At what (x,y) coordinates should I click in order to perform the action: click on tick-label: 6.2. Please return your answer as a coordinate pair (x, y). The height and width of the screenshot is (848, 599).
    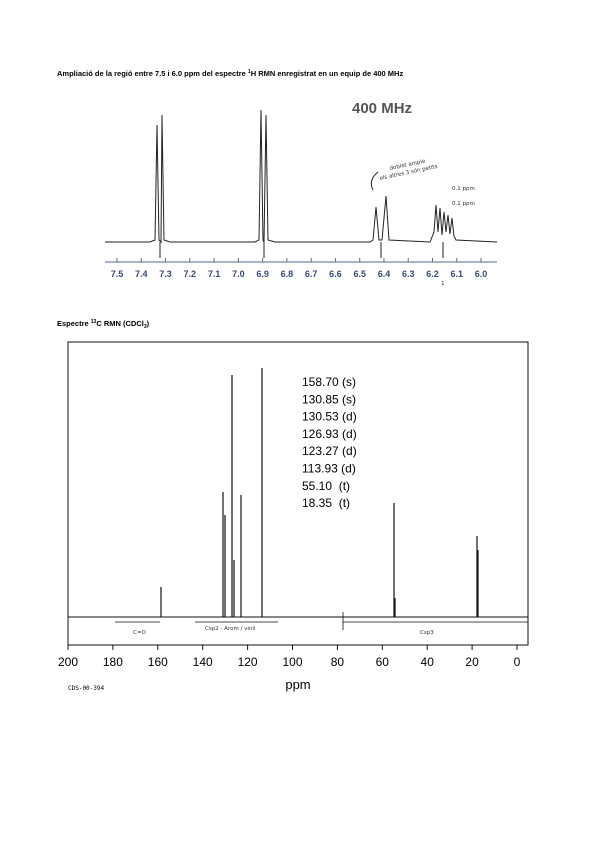
    Looking at the image, I should click on (432, 274).